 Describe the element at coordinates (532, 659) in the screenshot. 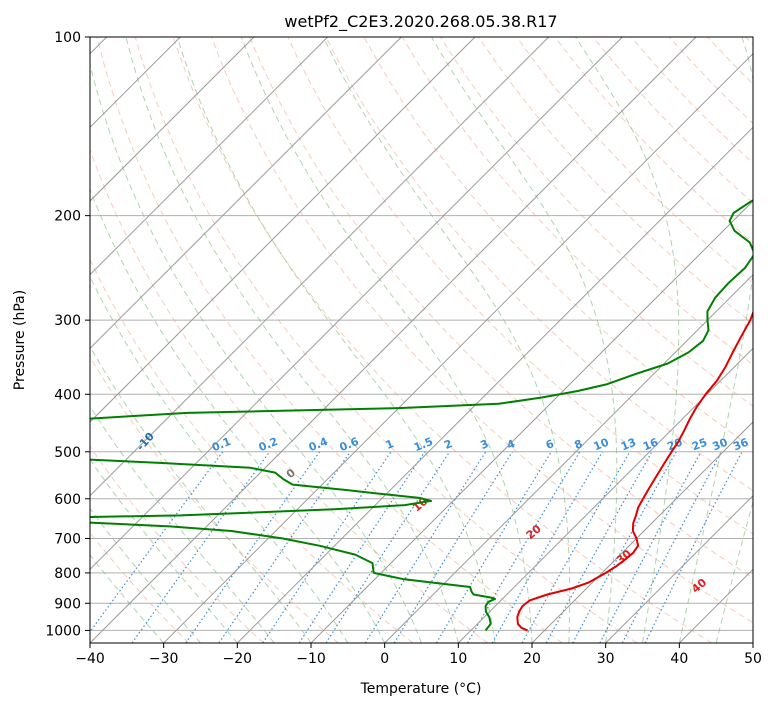

I see `x-tick-label: 20` at that location.